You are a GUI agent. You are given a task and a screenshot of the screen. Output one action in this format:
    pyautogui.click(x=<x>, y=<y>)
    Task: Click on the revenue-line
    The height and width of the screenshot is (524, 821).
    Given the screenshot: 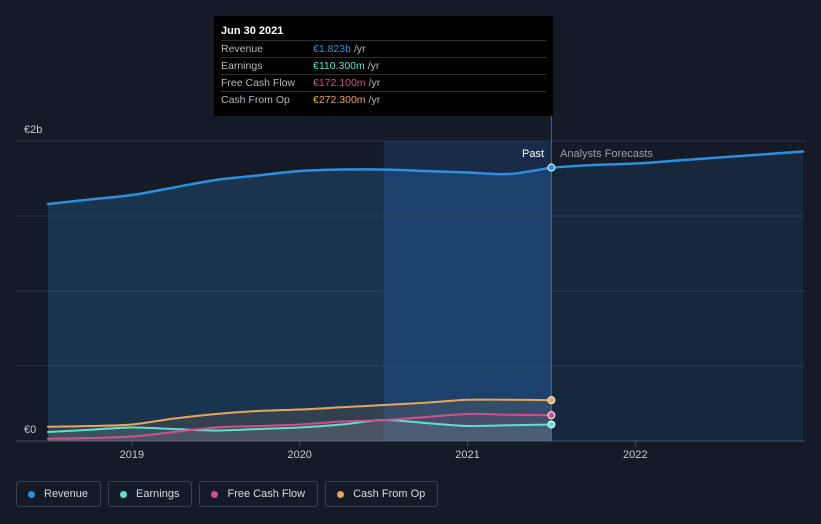 What is the action you would take?
    pyautogui.click(x=299, y=186)
    